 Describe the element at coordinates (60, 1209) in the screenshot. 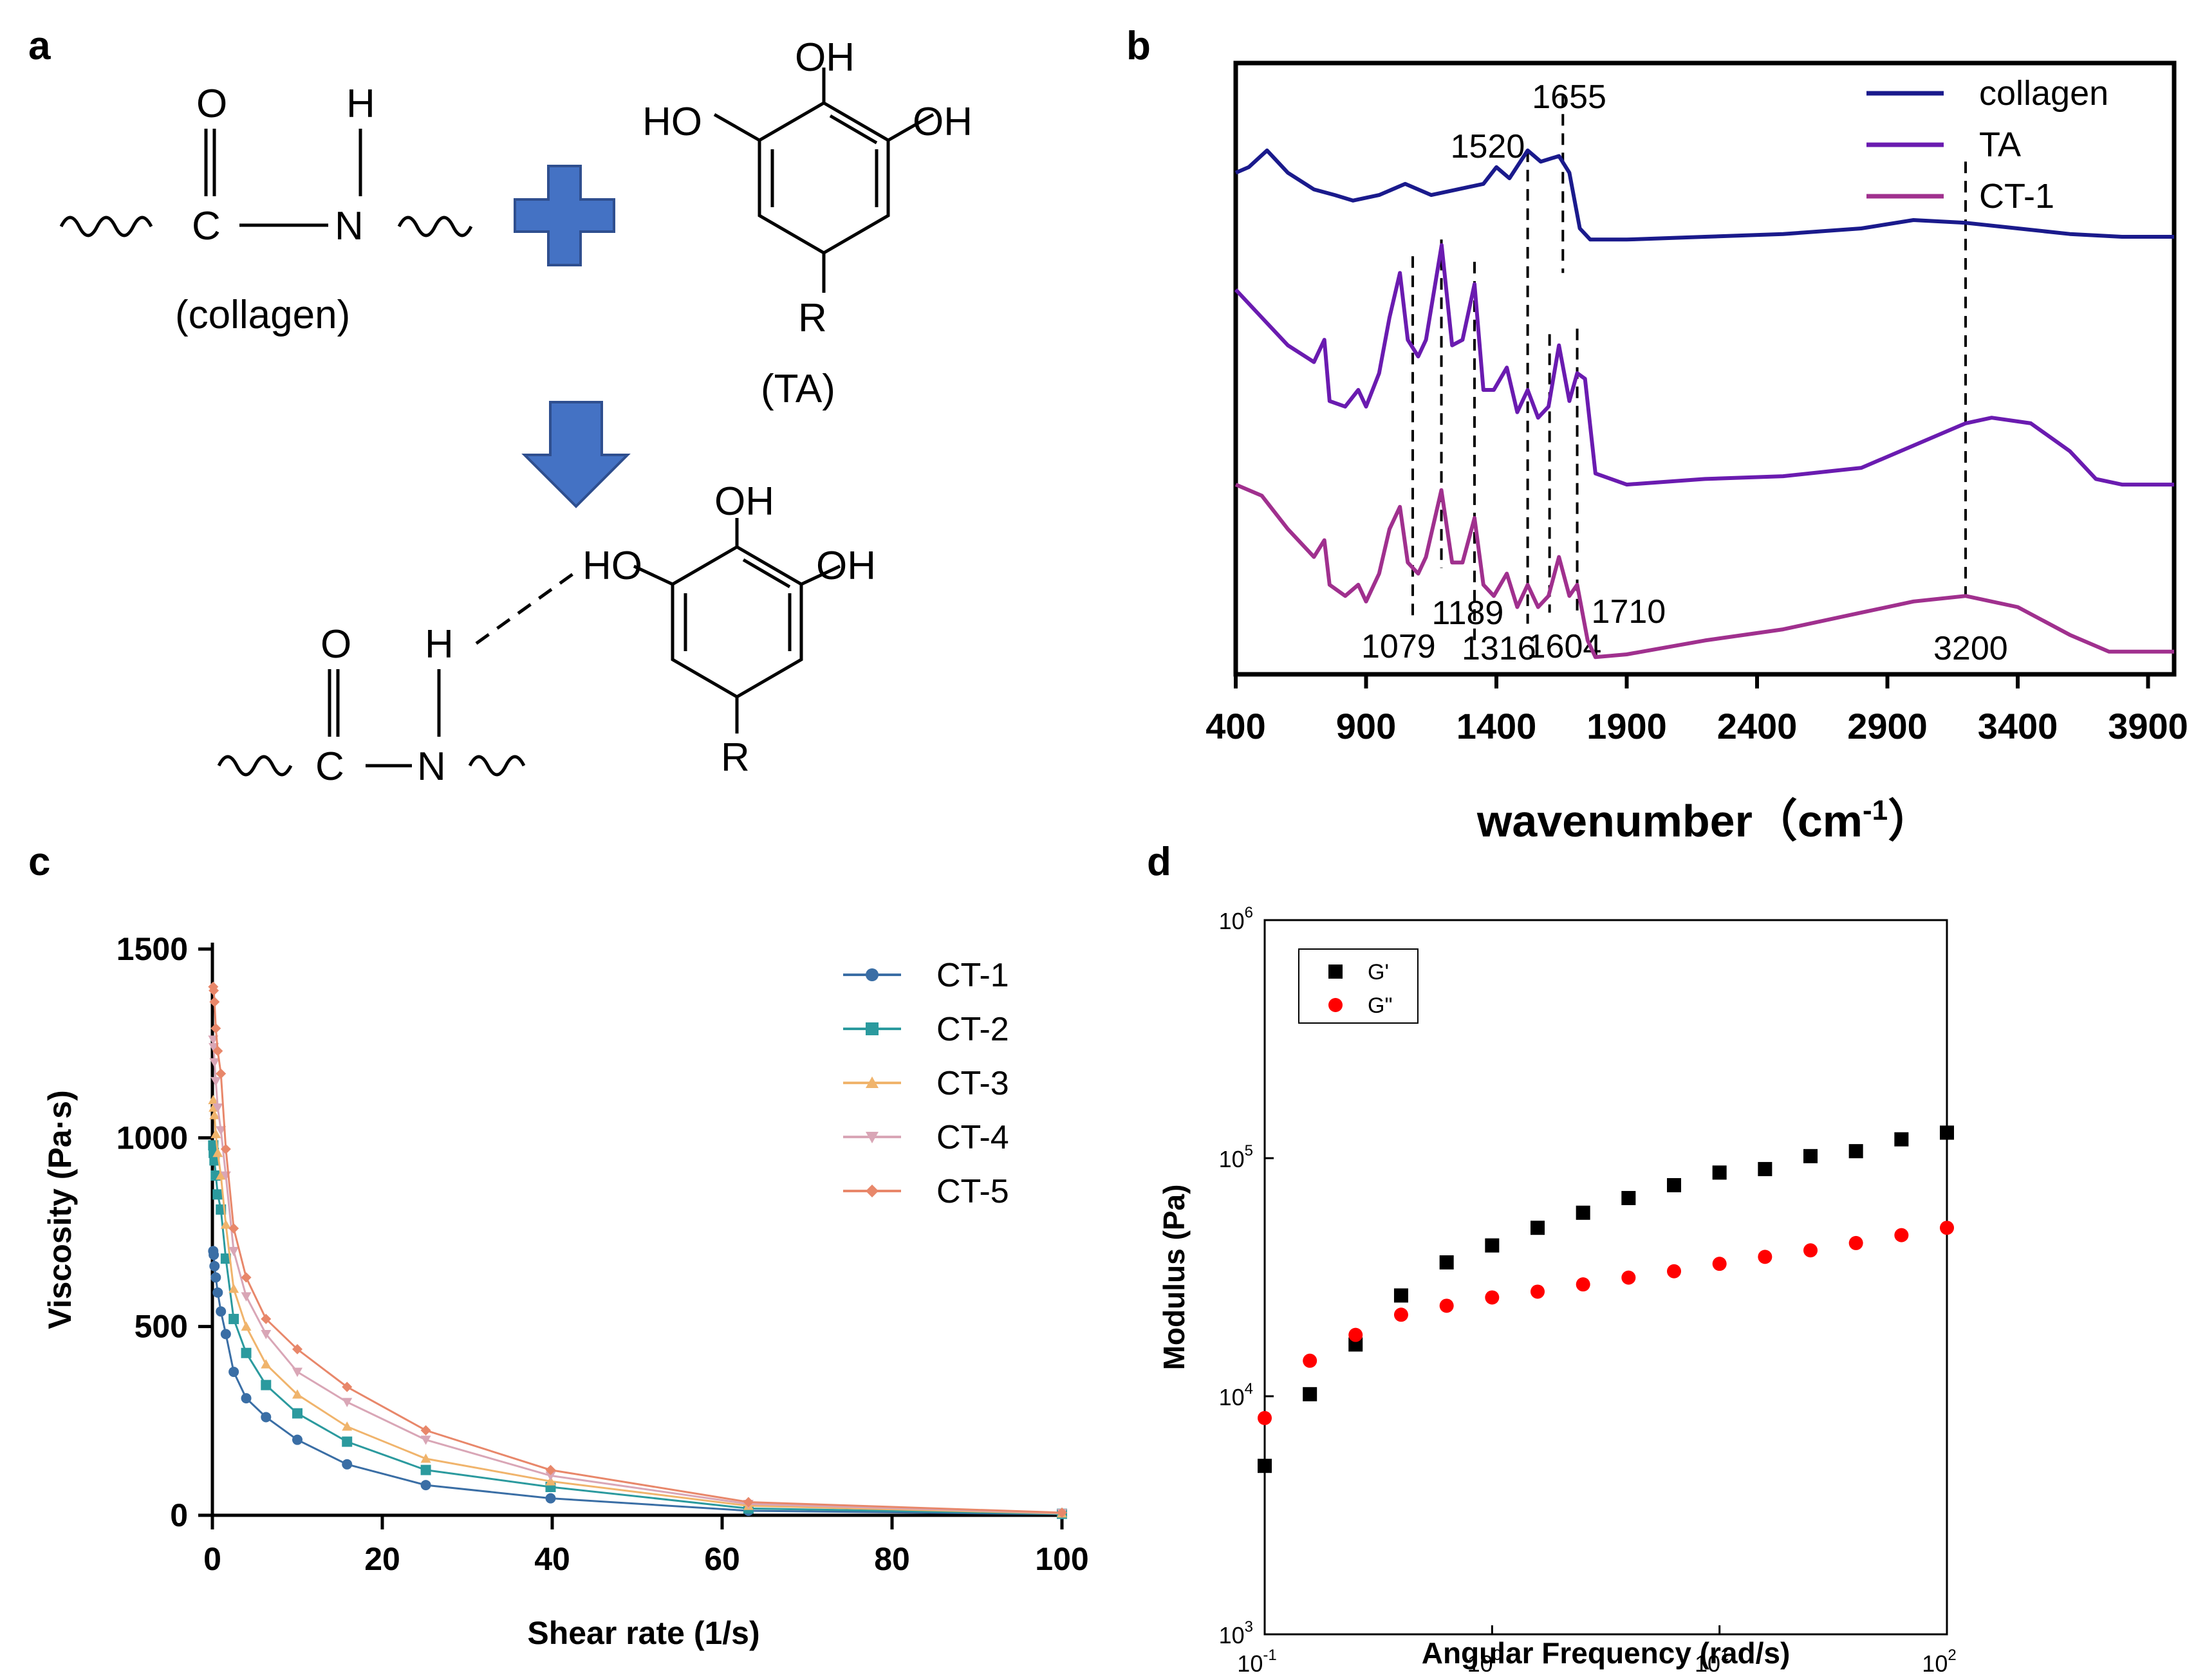

I see `y-axis-title: Viscosity (Pa·s)` at that location.